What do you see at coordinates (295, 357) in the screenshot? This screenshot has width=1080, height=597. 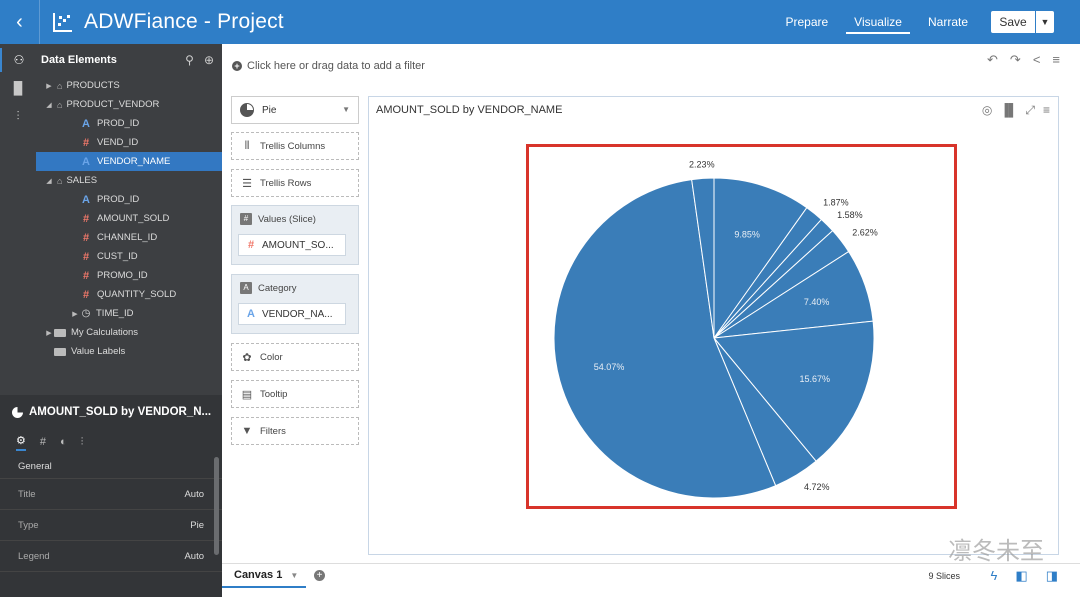 I see `color-dropzone: ✿ Color` at bounding box center [295, 357].